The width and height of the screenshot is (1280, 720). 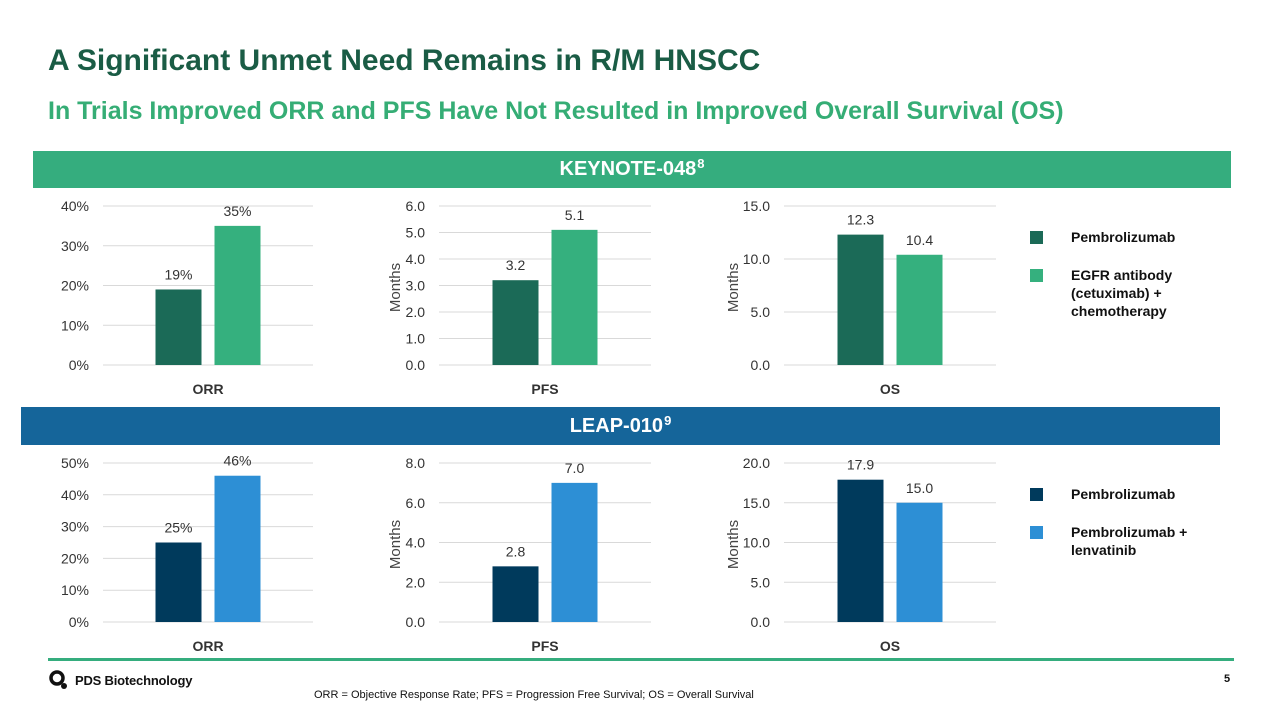 What do you see at coordinates (416, 339) in the screenshot?
I see `y-tick-label: 1.0` at bounding box center [416, 339].